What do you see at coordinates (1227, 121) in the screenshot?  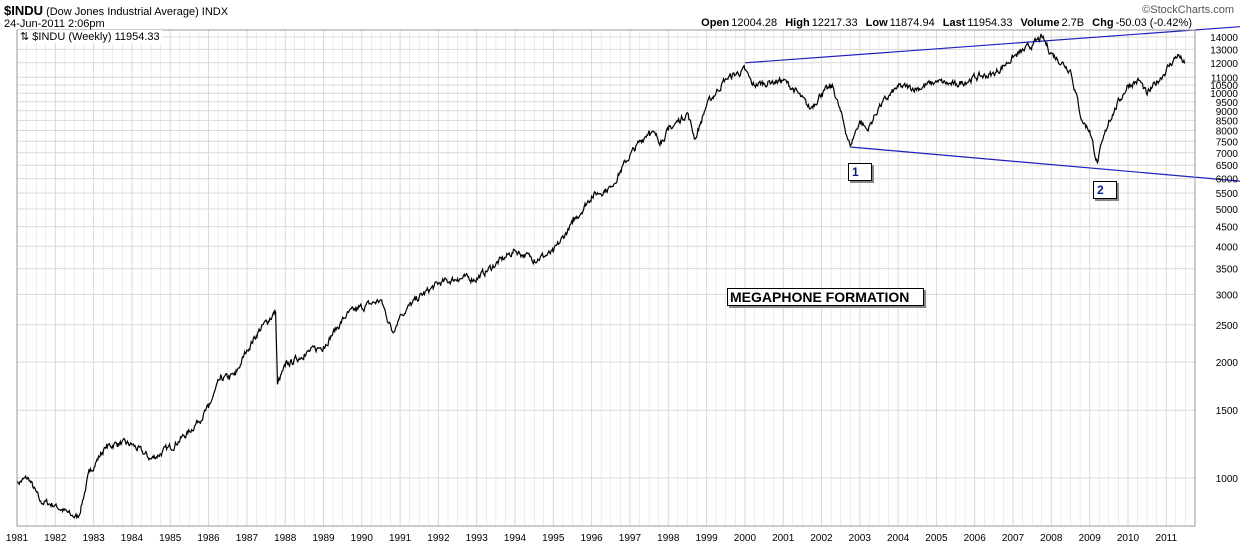 I see `y-tick-label: 8500` at bounding box center [1227, 121].